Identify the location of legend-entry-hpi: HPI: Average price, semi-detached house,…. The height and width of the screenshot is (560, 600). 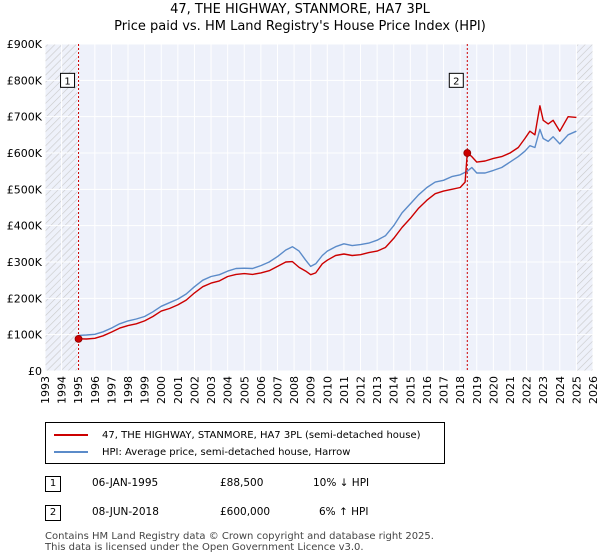
(202, 452).